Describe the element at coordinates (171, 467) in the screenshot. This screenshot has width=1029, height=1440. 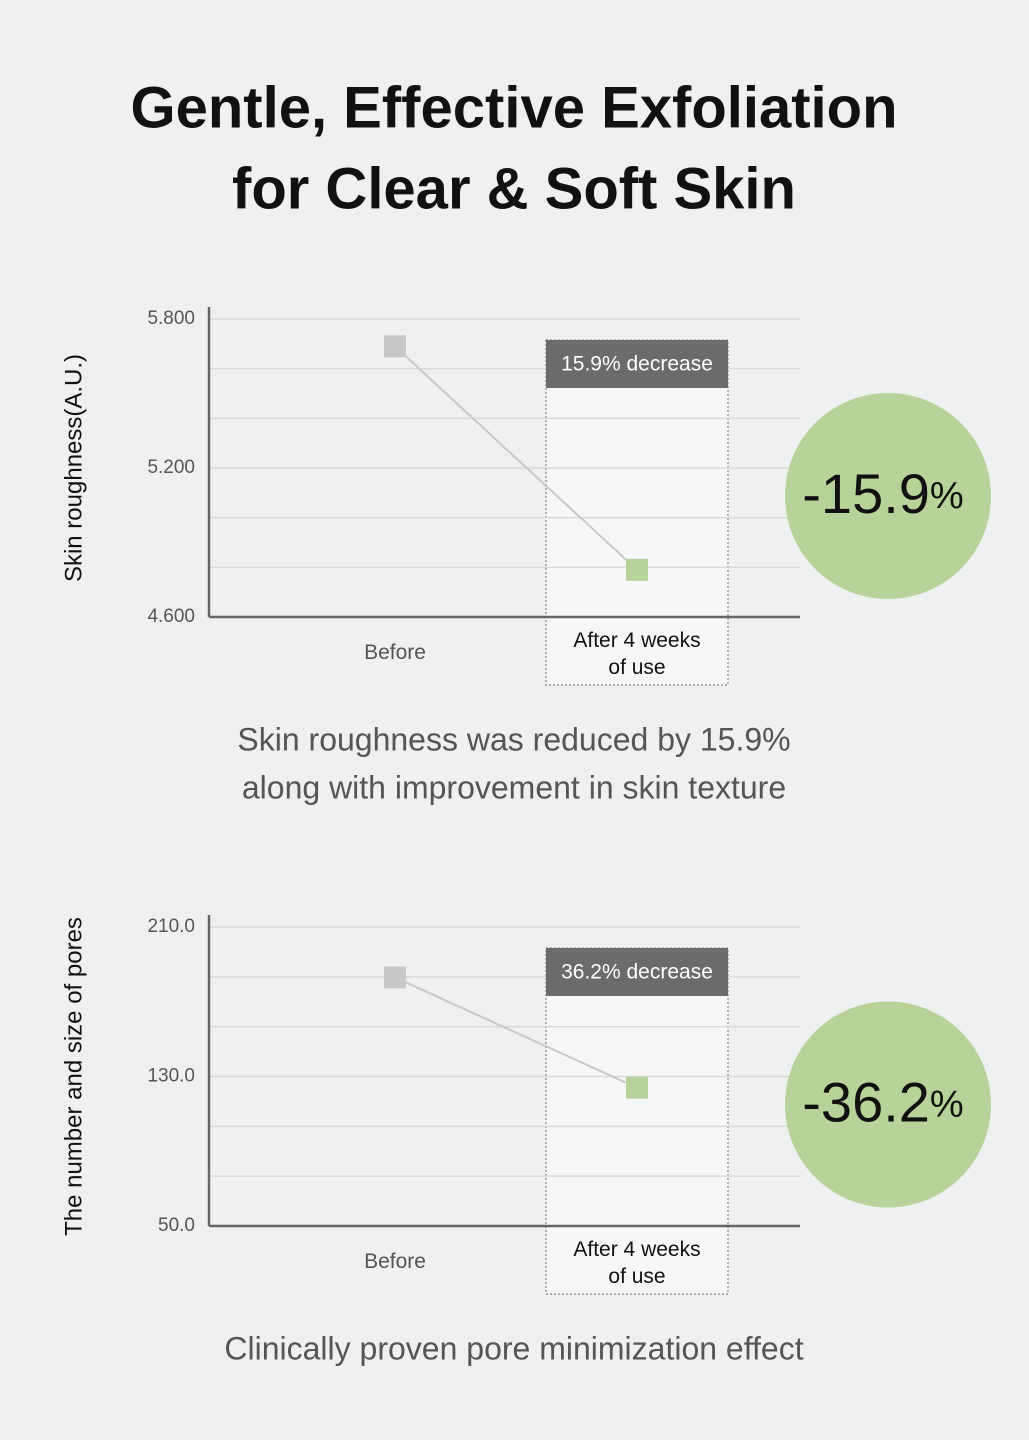
I see `y-tick-label: 5.200` at that location.